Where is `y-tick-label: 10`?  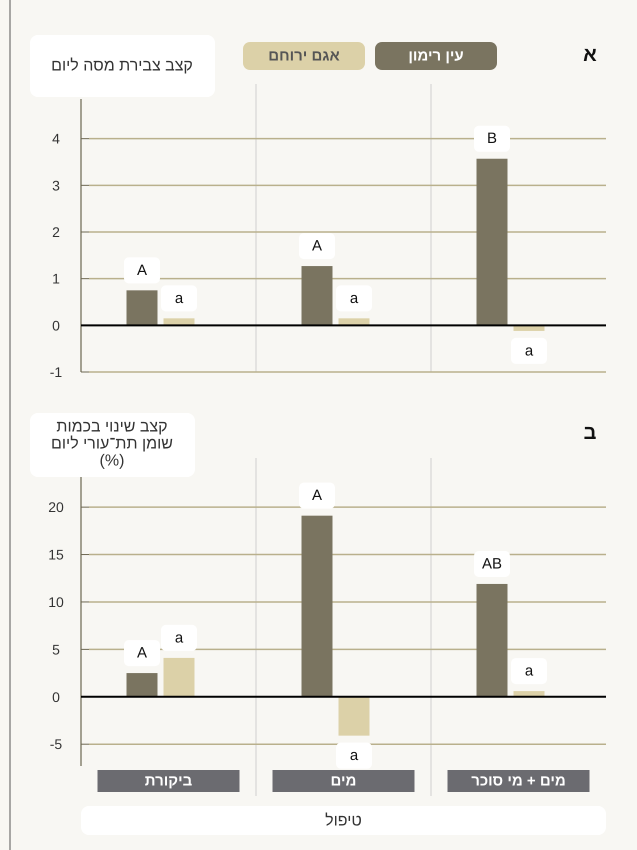 y-tick-label: 10 is located at coordinates (56, 602).